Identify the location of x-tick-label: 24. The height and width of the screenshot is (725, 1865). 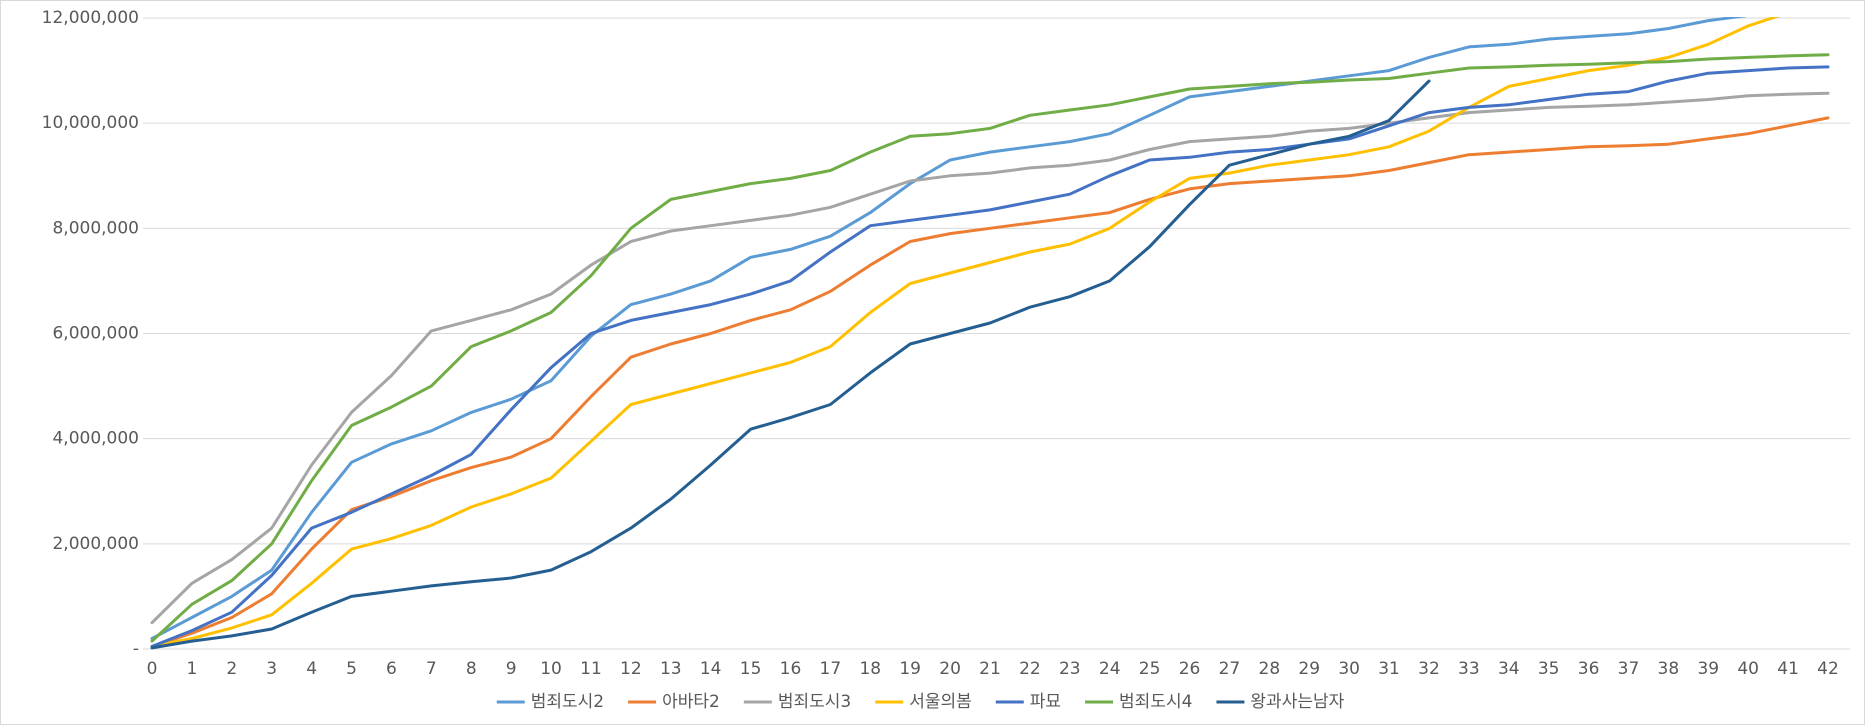
(1110, 669).